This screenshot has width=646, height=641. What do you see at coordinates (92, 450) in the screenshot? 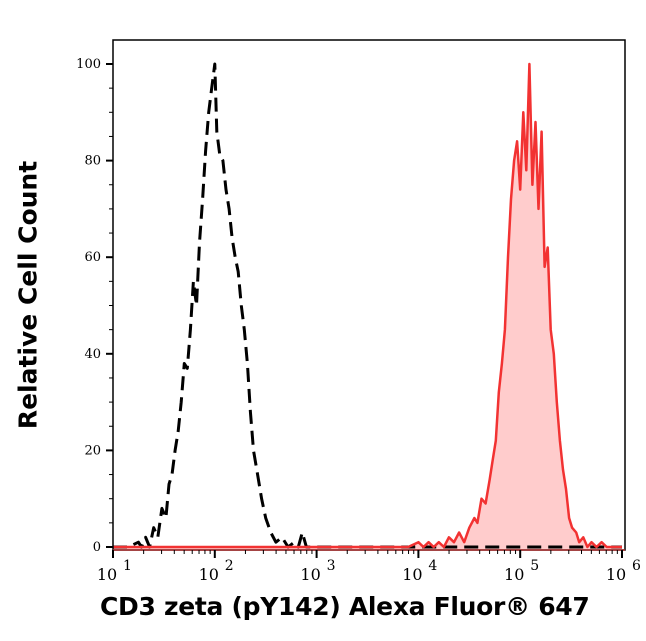
I see `y-tick-label: 20` at bounding box center [92, 450].